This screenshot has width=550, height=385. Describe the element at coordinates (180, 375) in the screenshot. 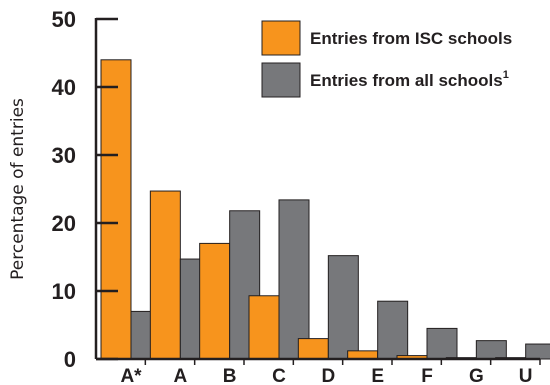

I see `x-tick-label: A` at that location.